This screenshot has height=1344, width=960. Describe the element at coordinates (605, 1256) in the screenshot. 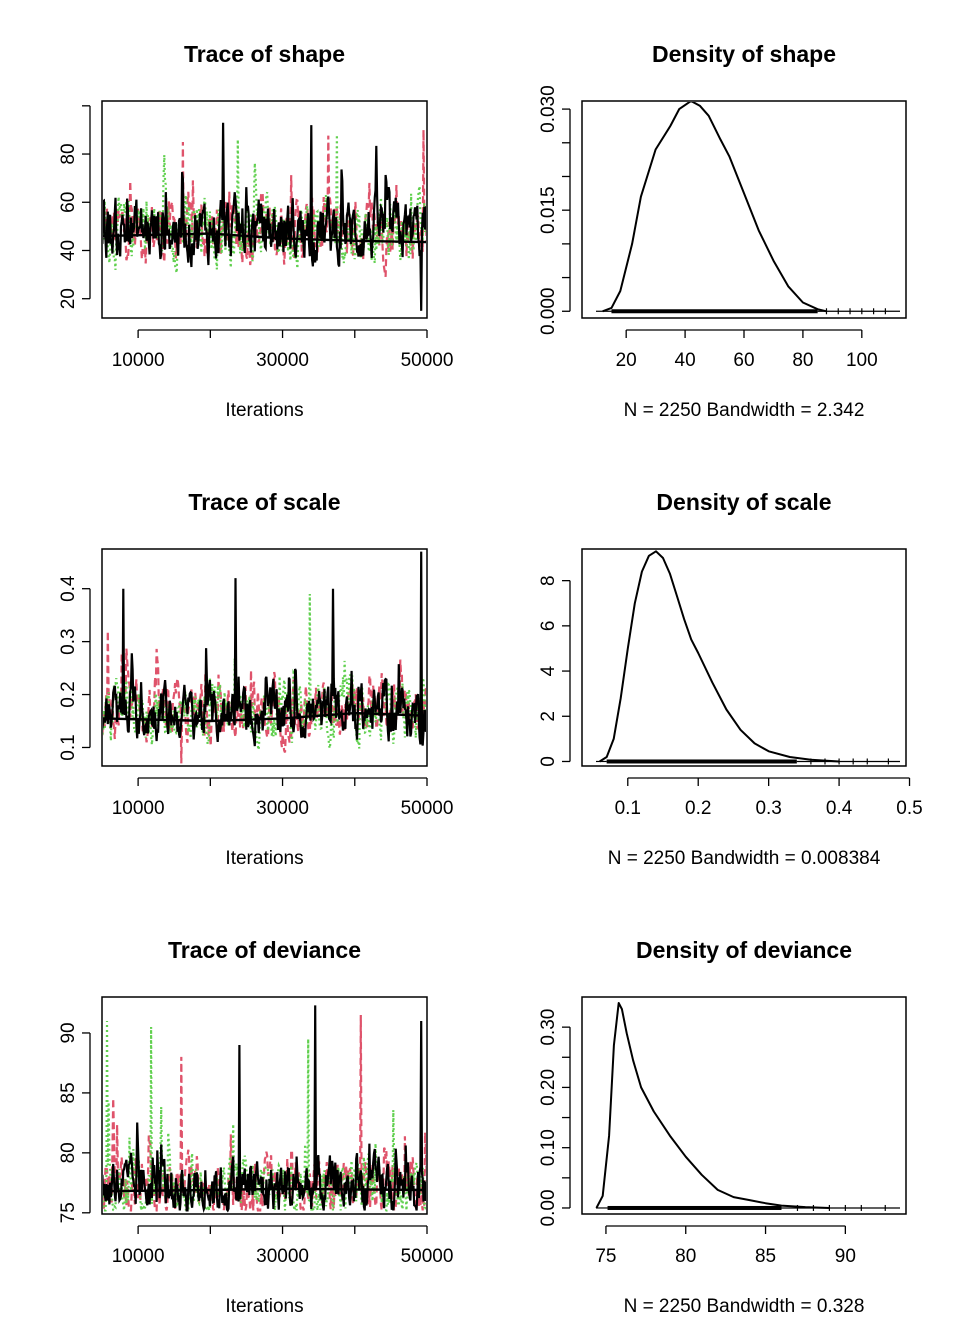

I see `x-tick-label: 75` at that location.